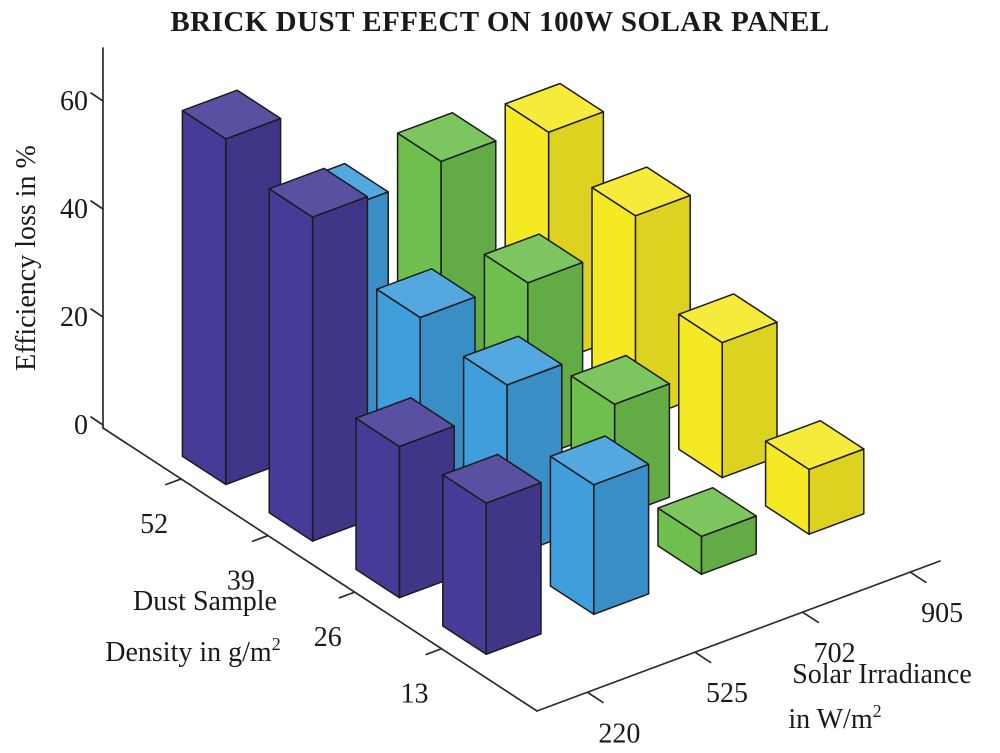 The image size is (1000, 753). What do you see at coordinates (26, 258) in the screenshot?
I see `z-axis-label: Efficiency loss in %` at bounding box center [26, 258].